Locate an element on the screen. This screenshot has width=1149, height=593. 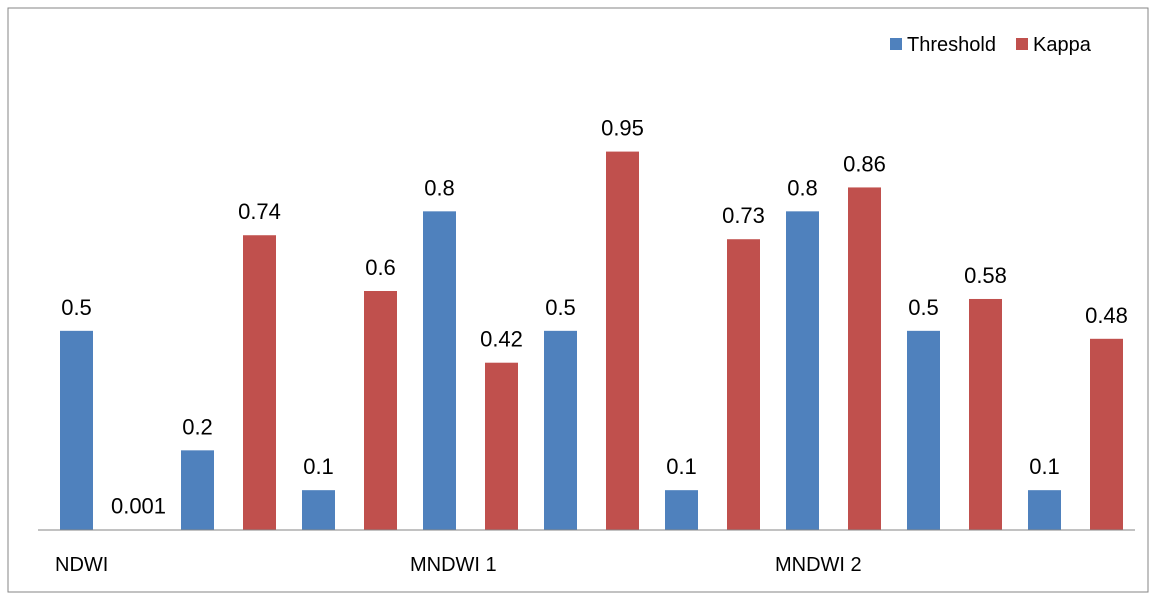
data-label-threshold-3: 0.1 is located at coordinates (318, 466).